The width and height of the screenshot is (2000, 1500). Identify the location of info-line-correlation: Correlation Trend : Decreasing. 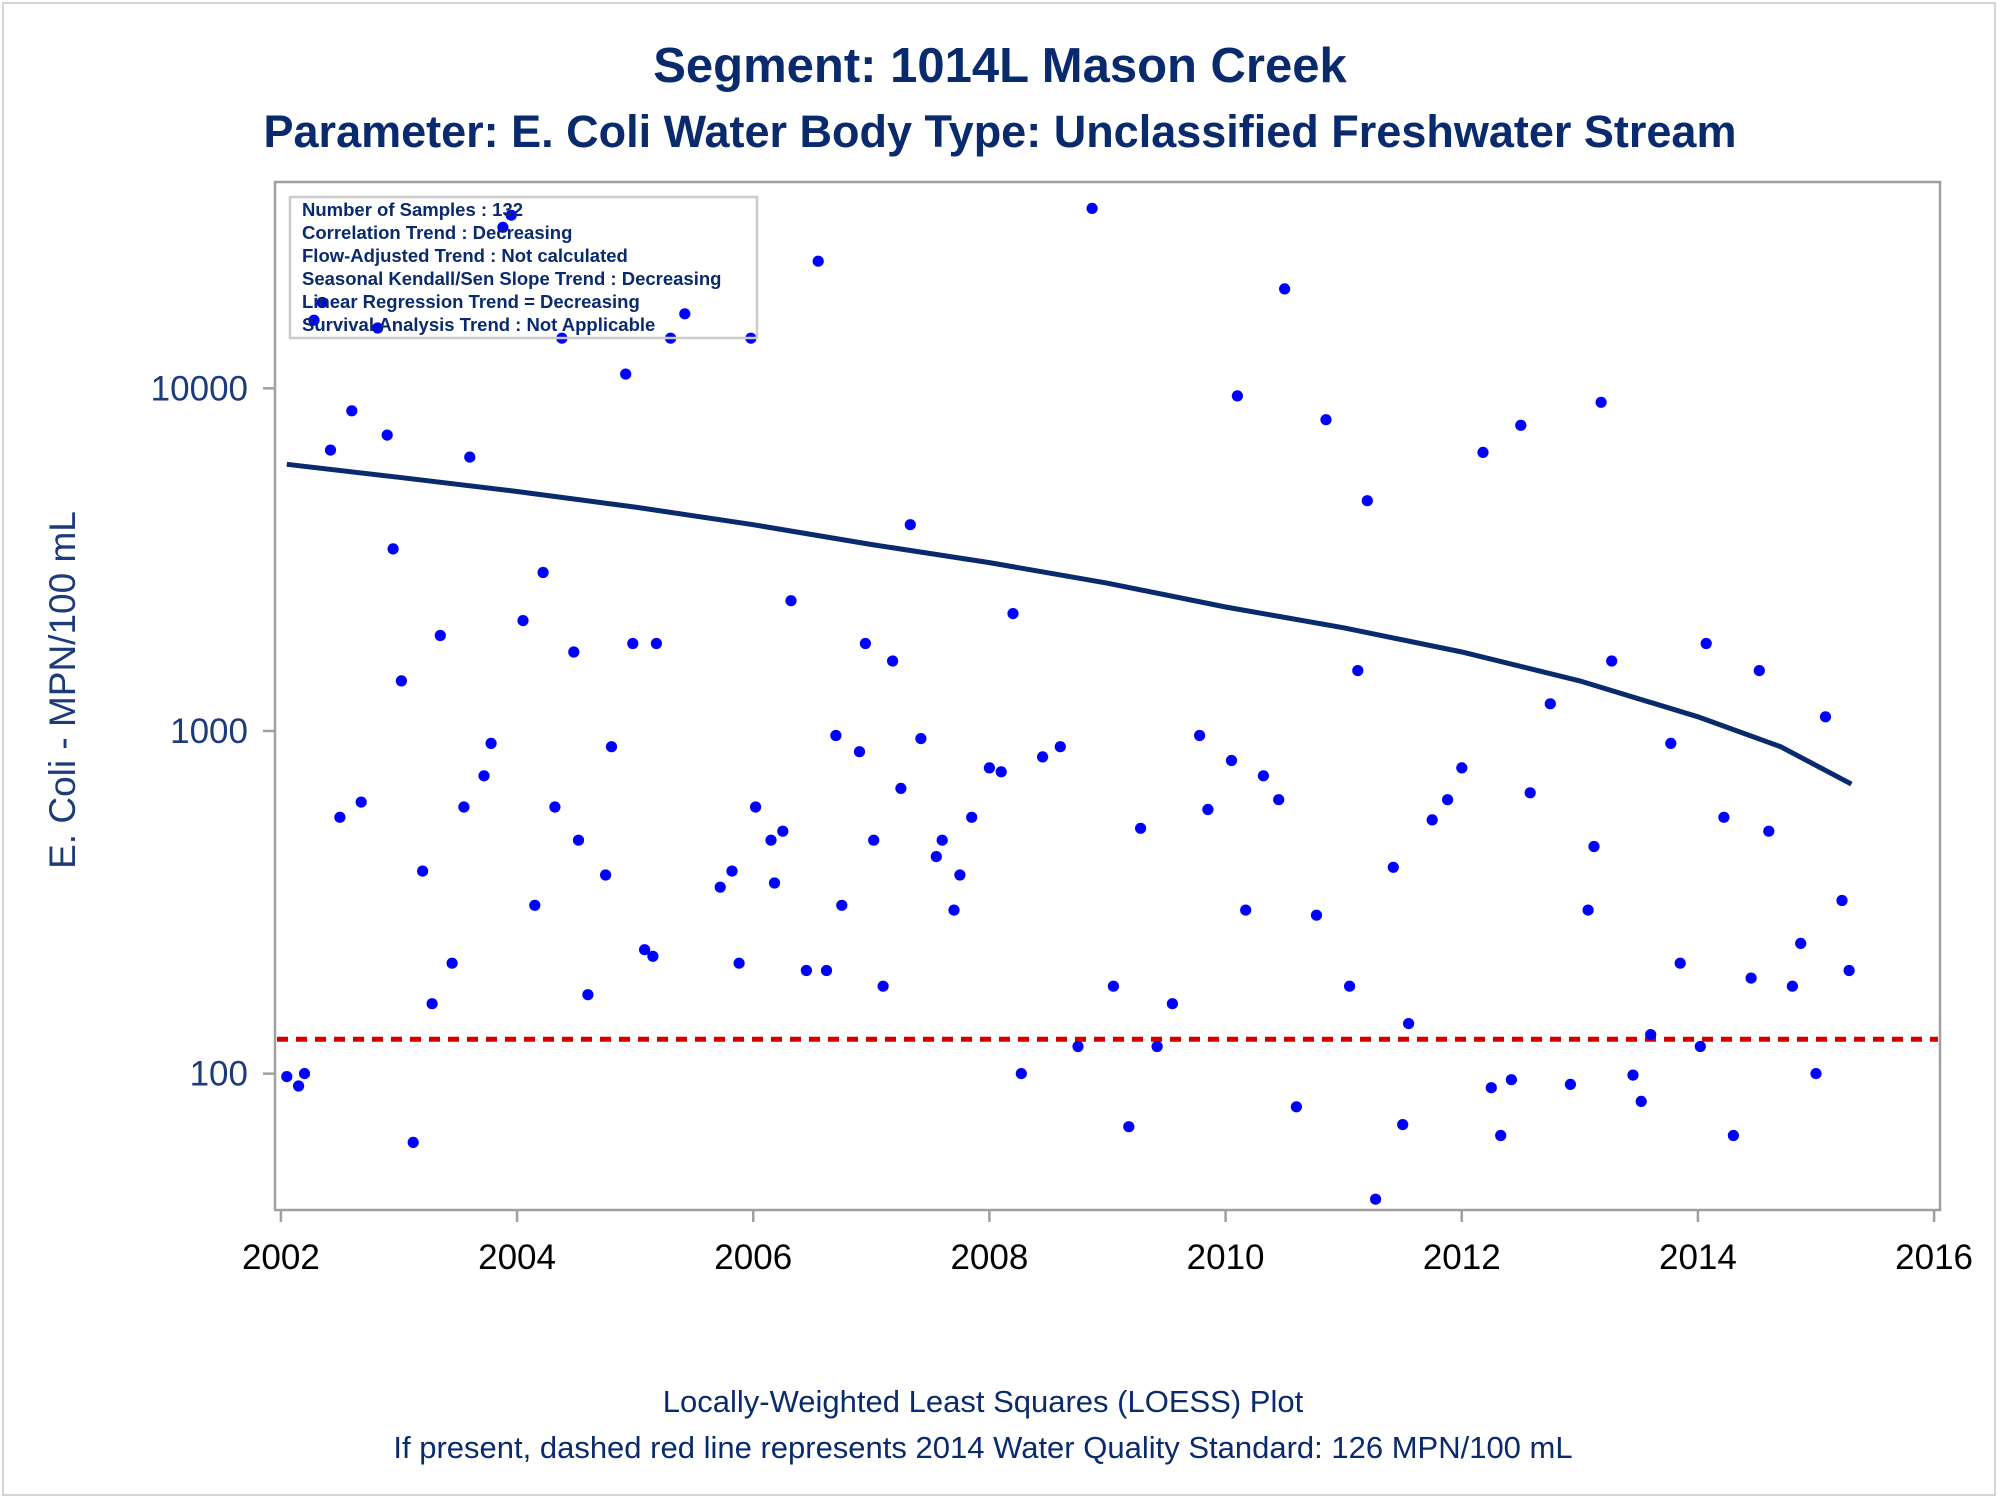
(437, 232).